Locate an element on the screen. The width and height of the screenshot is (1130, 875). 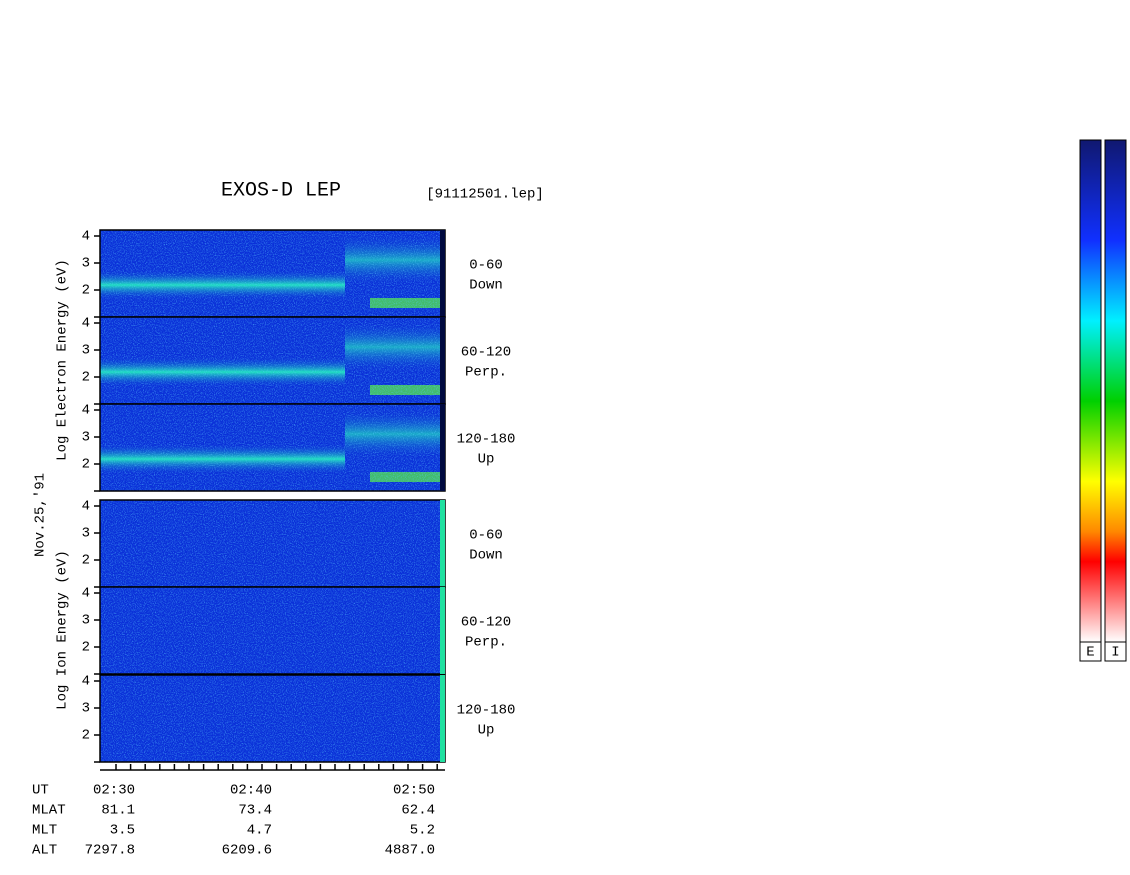
date: Nov.25,'91 is located at coordinates (41, 515).